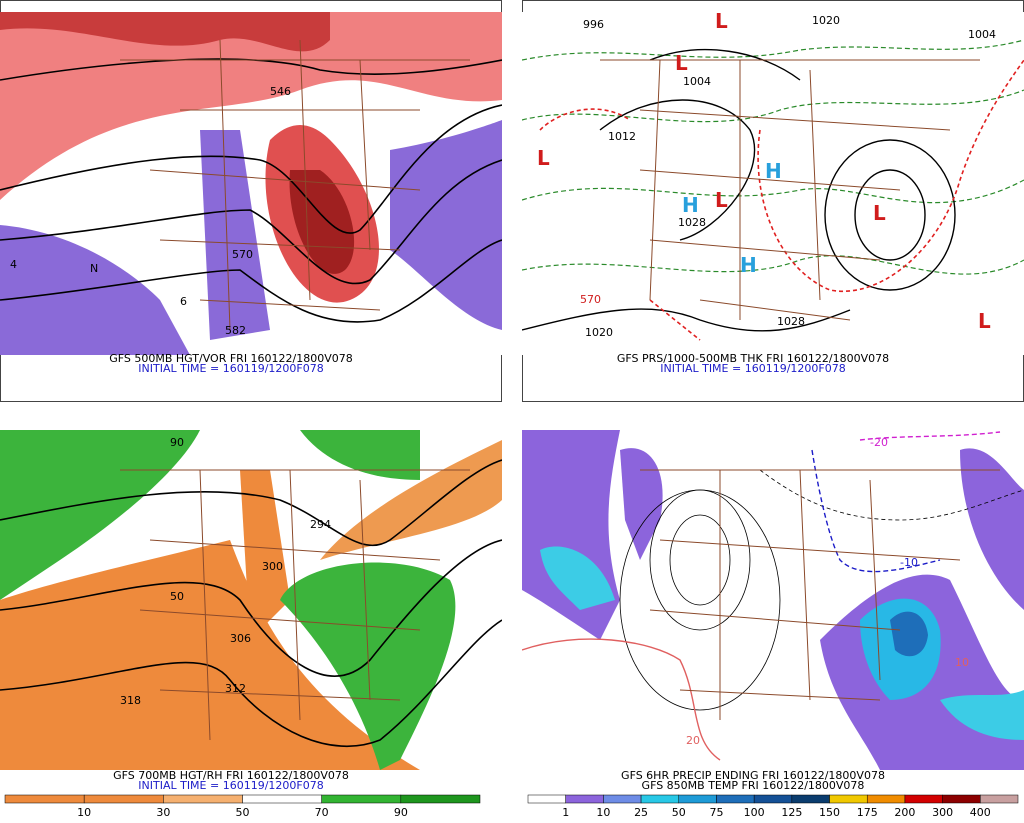  What do you see at coordinates (272, 566) in the screenshot?
I see `map-label: 300` at bounding box center [272, 566].